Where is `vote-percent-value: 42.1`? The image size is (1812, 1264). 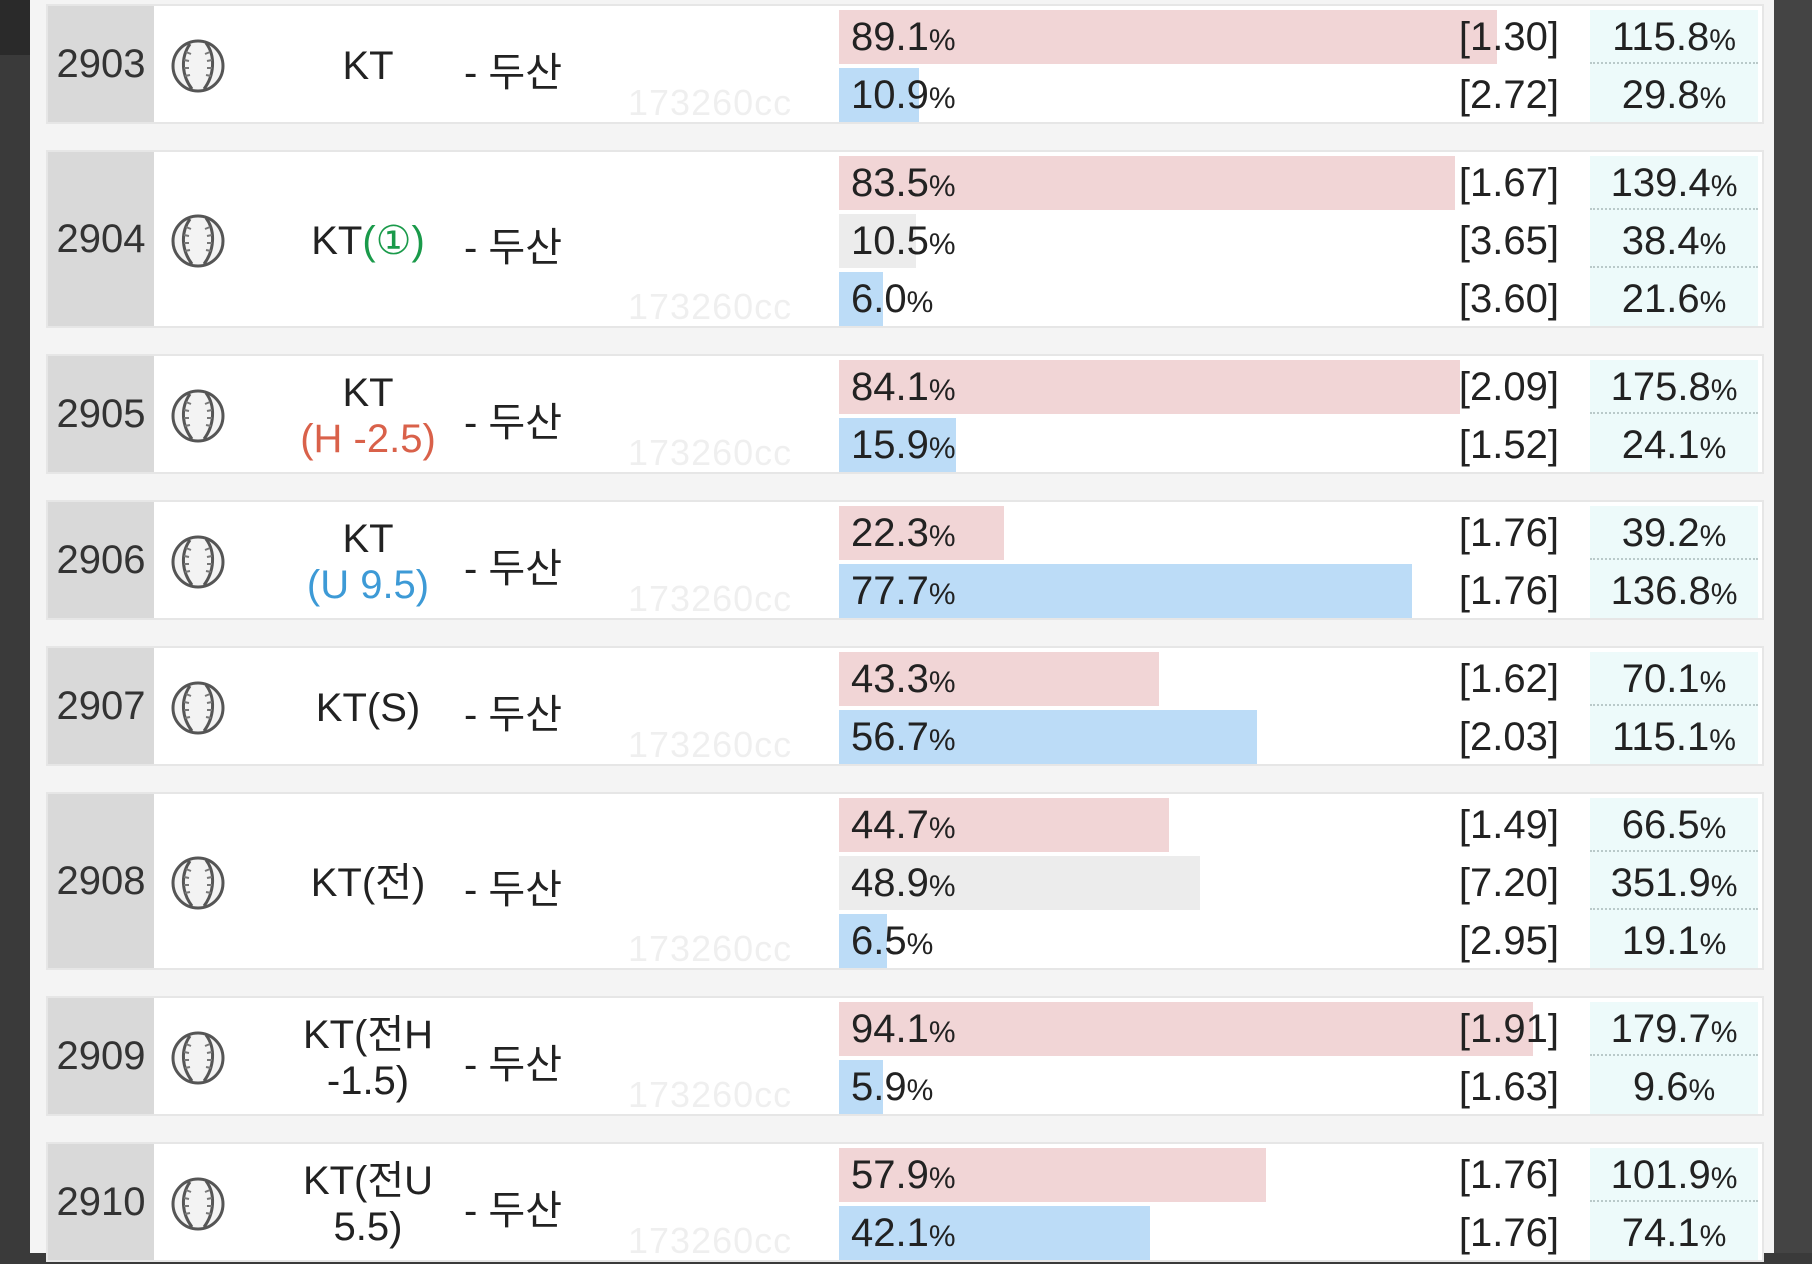
vote-percent-value: 42.1 is located at coordinates (890, 1233).